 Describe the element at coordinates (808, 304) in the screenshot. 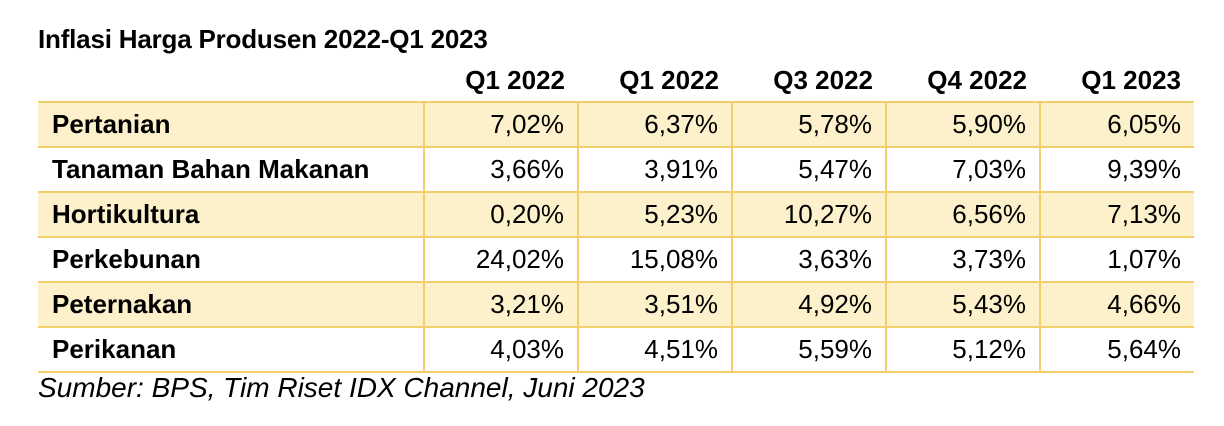

I see `value-cell: 4,92%` at that location.